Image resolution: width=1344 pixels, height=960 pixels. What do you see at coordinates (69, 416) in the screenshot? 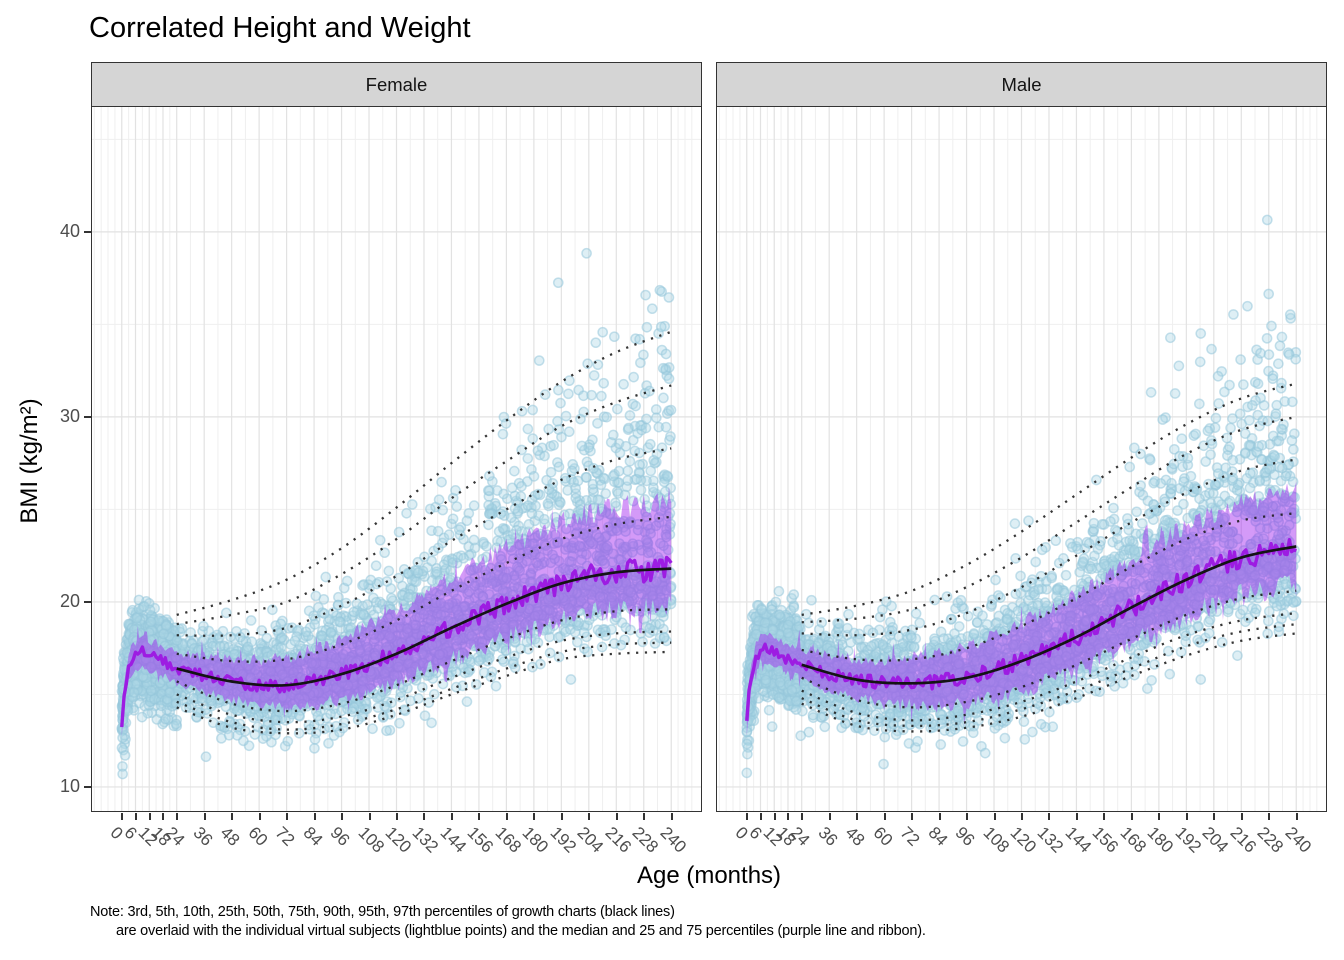
I see `y-tick-label: 30` at bounding box center [69, 416].